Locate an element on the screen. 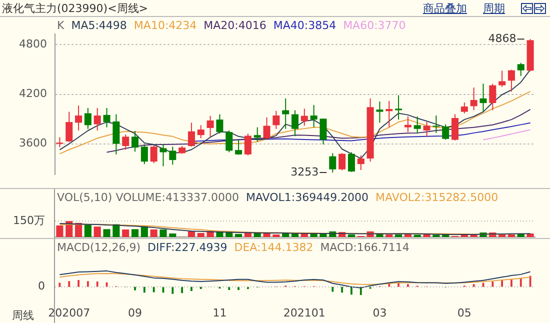  x-tick-label: 09 is located at coordinates (135, 313).